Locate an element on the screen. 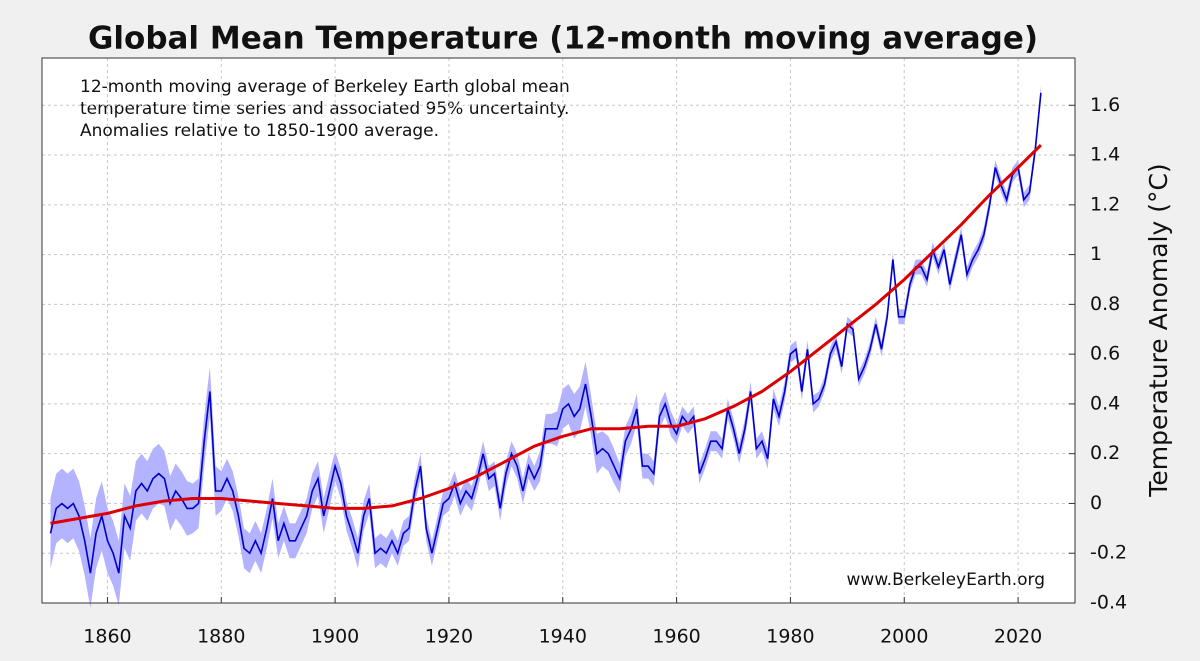  y-tick-label: 0.4 is located at coordinates (1105, 403).